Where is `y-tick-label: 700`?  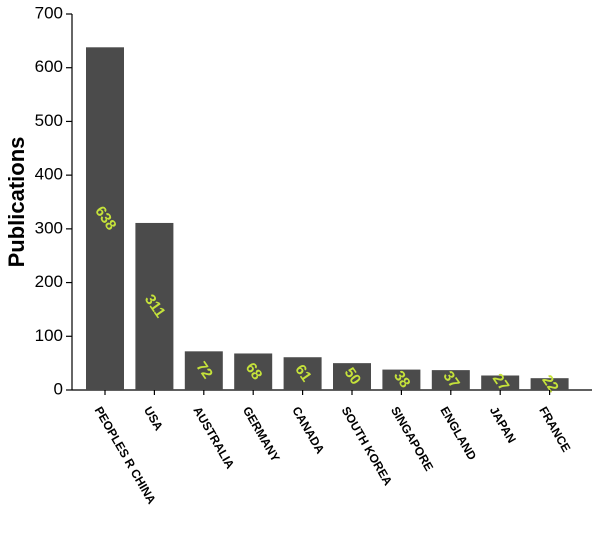 y-tick-label: 700 is located at coordinates (49, 12).